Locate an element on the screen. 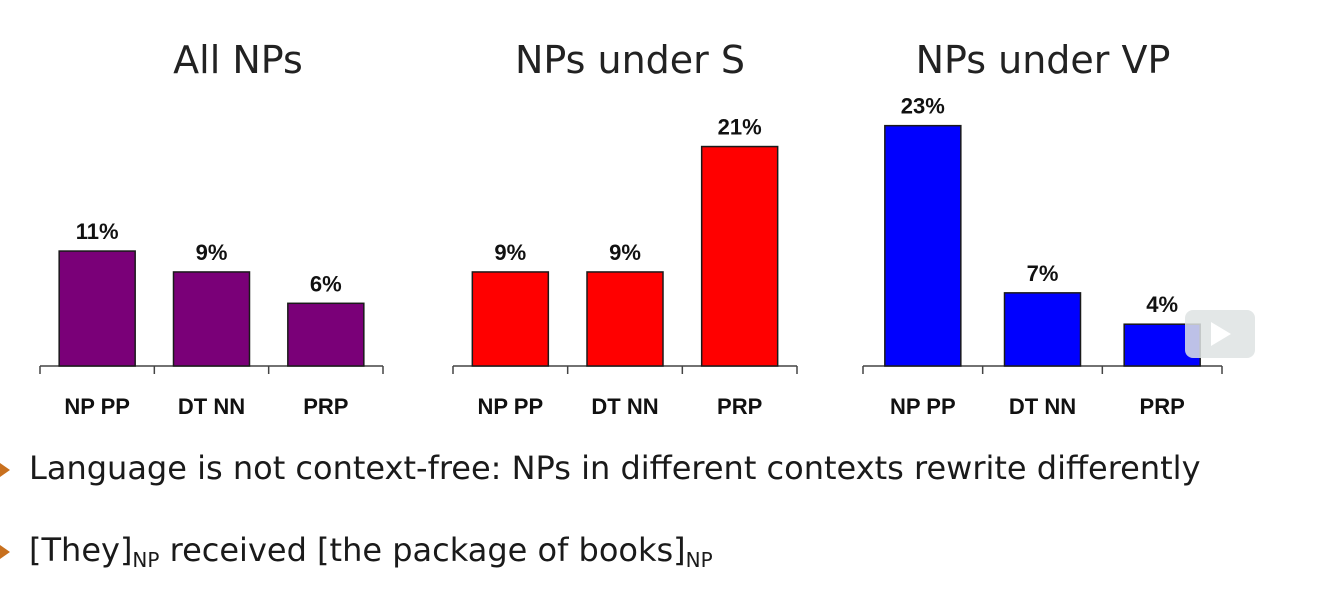 The image size is (1325, 599). data-label: 23% is located at coordinates (923, 106).